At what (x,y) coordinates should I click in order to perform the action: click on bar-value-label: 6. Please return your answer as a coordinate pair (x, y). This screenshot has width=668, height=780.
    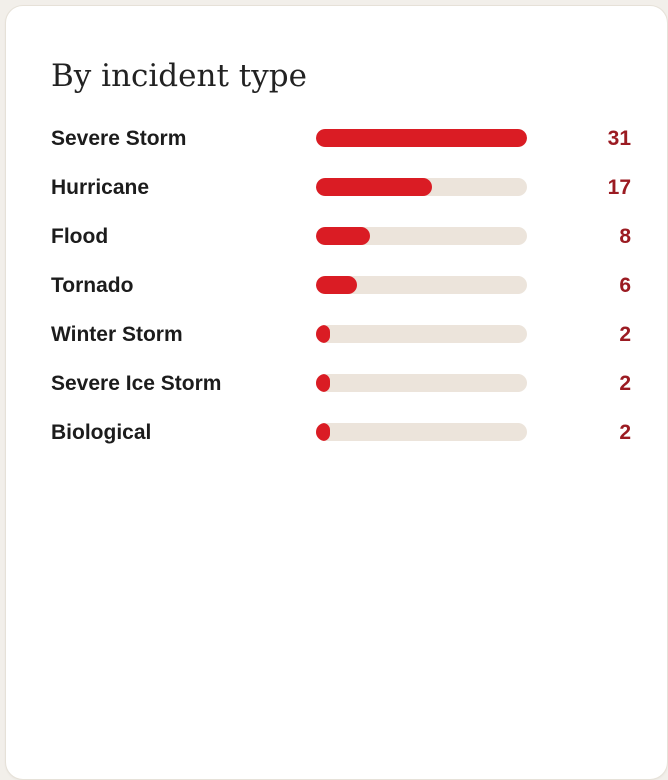
    Looking at the image, I should click on (625, 285).